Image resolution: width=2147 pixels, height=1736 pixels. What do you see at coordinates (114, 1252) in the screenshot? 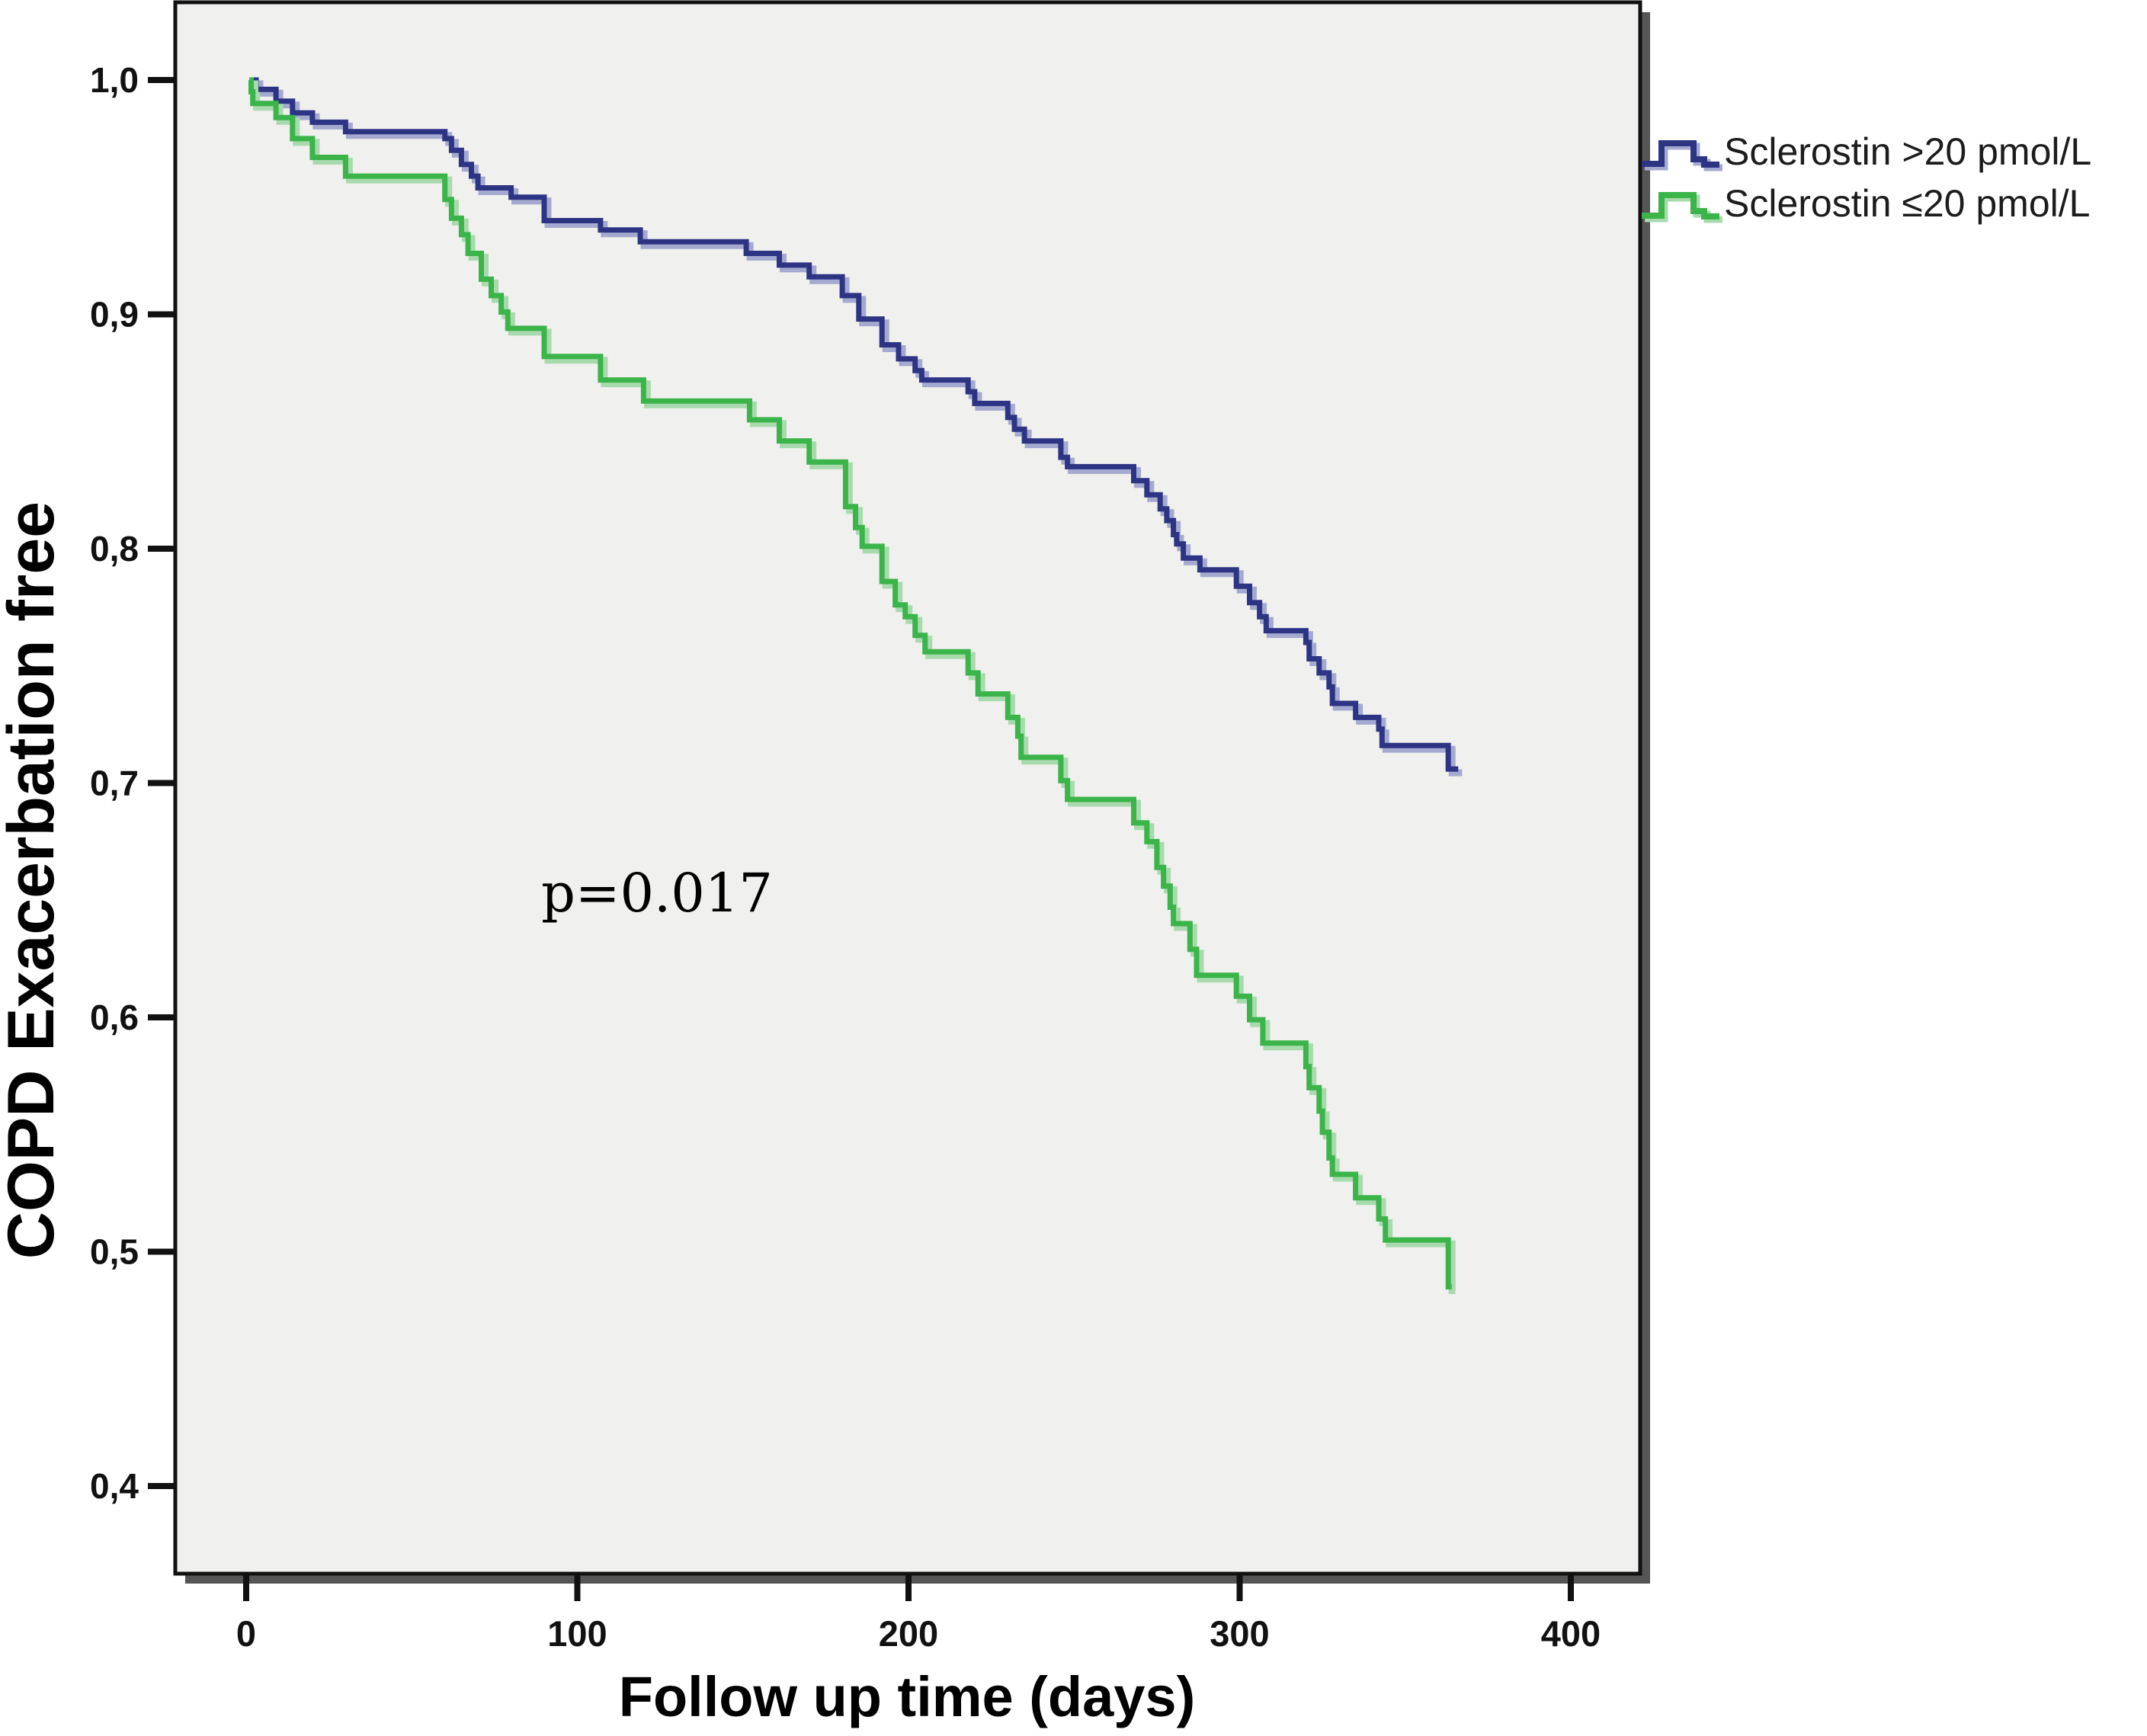
I see `y-tick-label: 0,5` at bounding box center [114, 1252].